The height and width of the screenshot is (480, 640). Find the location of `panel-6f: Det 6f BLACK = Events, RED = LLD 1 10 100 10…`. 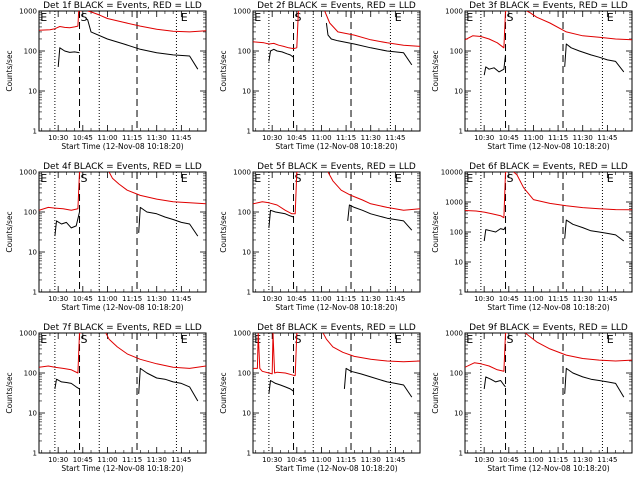

panel-6f: Det 6f BLACK = Events, RED = LLD 1 10 100 10… is located at coordinates (532, 237).